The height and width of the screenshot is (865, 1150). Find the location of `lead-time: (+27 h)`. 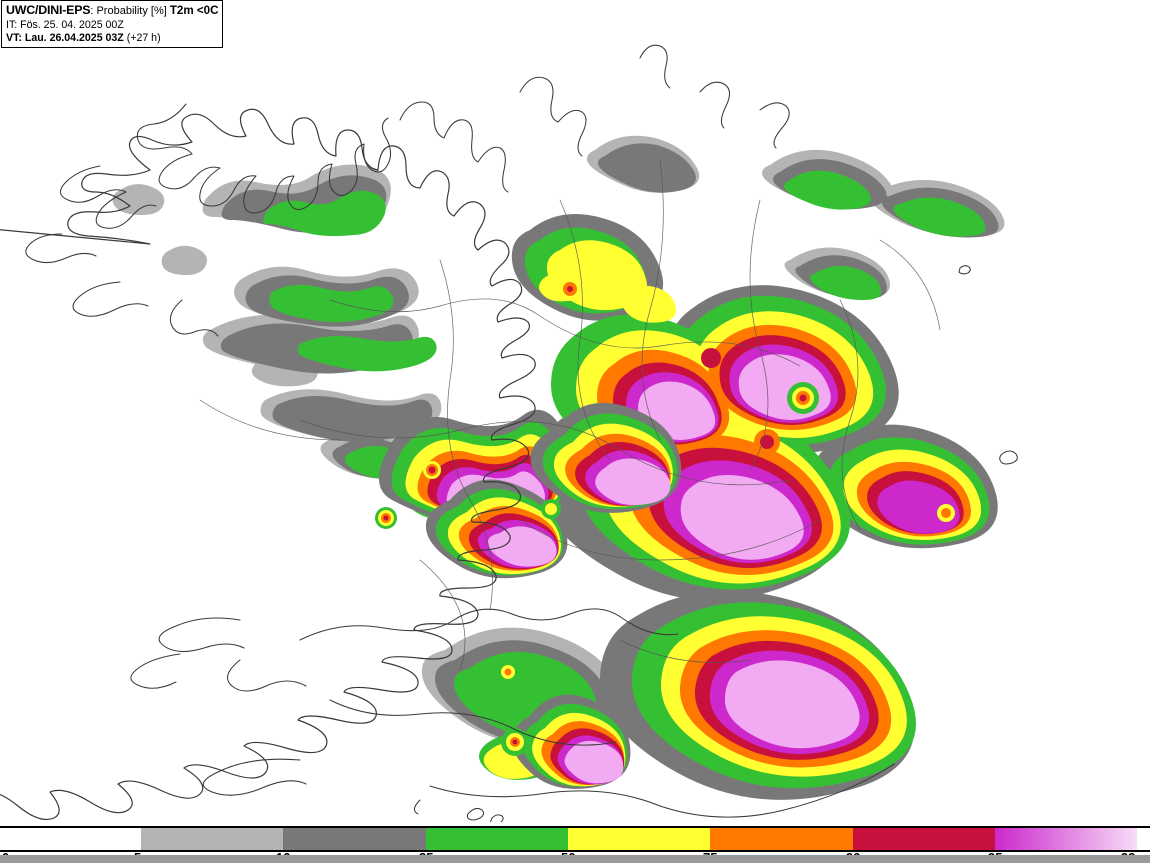

lead-time: (+27 h) is located at coordinates (142, 38).